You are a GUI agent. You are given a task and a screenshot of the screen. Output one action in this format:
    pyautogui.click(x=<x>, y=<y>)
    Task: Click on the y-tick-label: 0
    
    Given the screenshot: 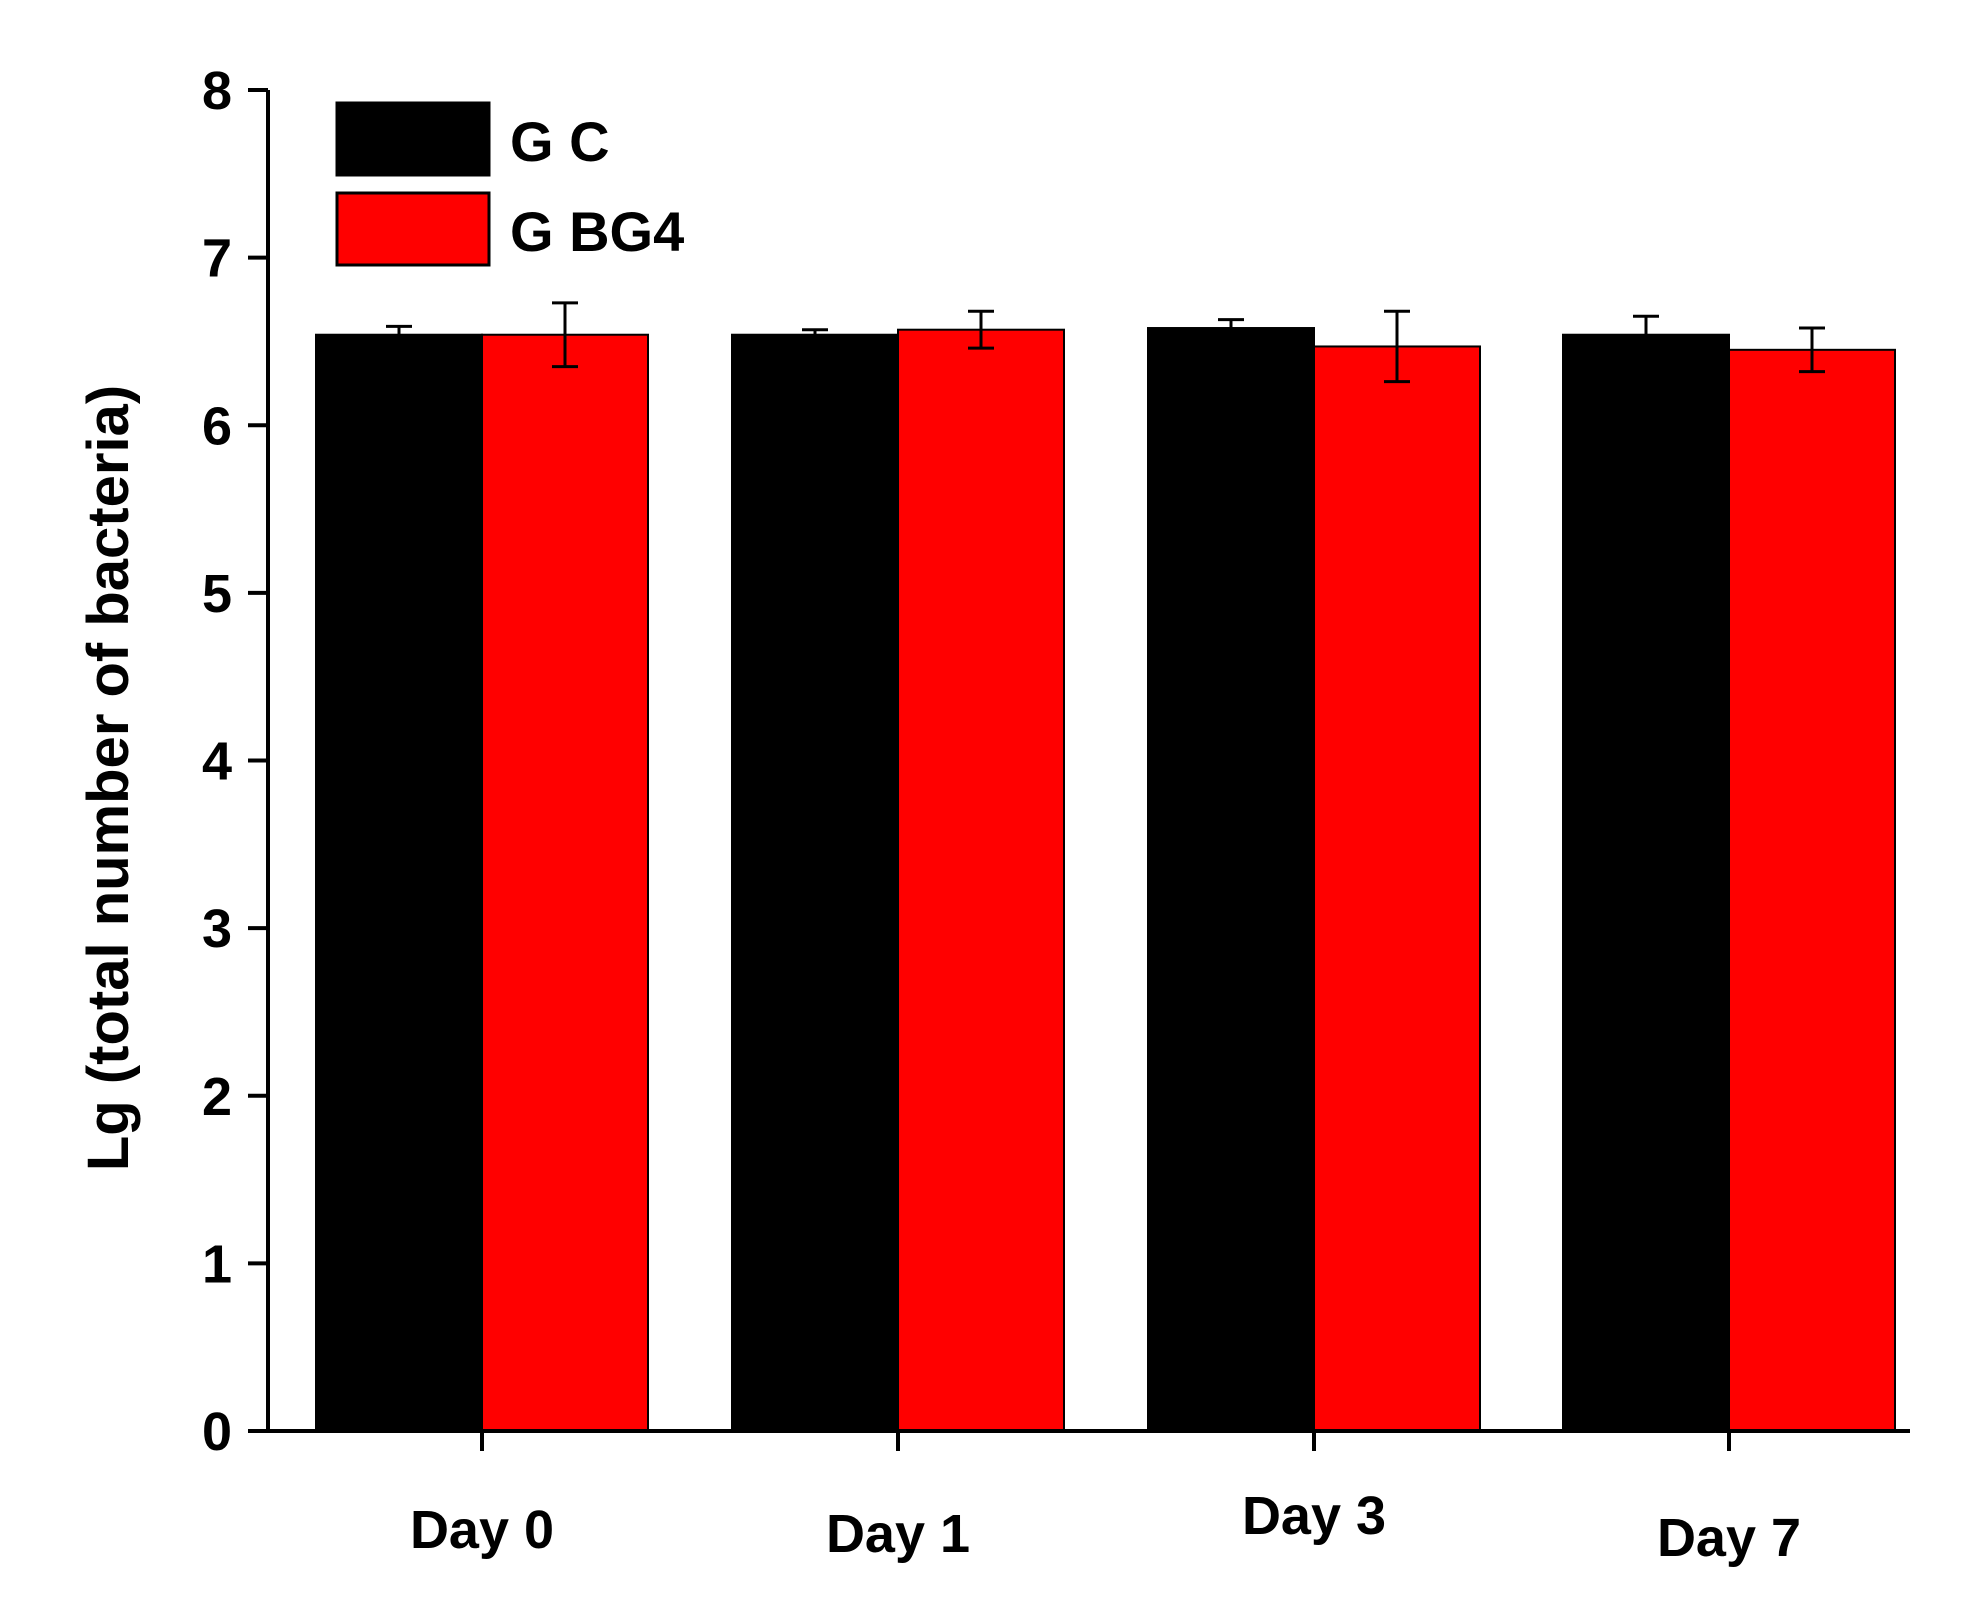 What is the action you would take?
    pyautogui.click(x=217, y=1432)
    